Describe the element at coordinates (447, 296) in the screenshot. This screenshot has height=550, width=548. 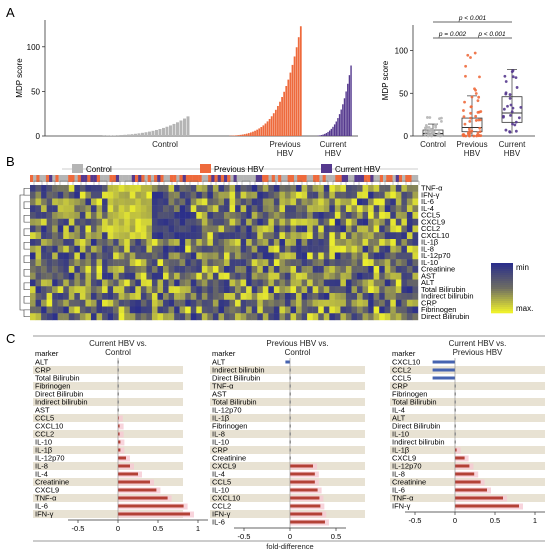
I see `heatmap-row-label: Indirect bilirubin` at that location.